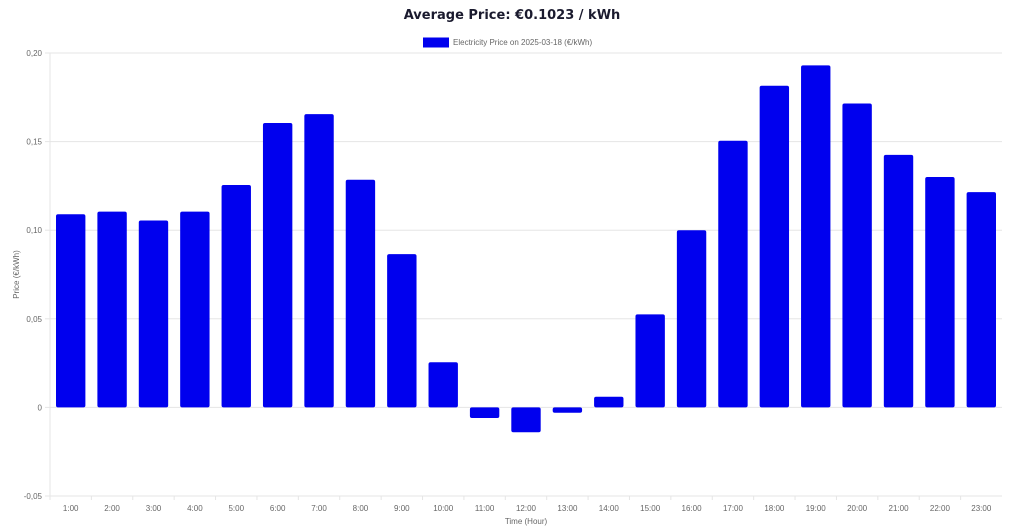  I want to click on y-tick-label: -0,05, so click(33, 496).